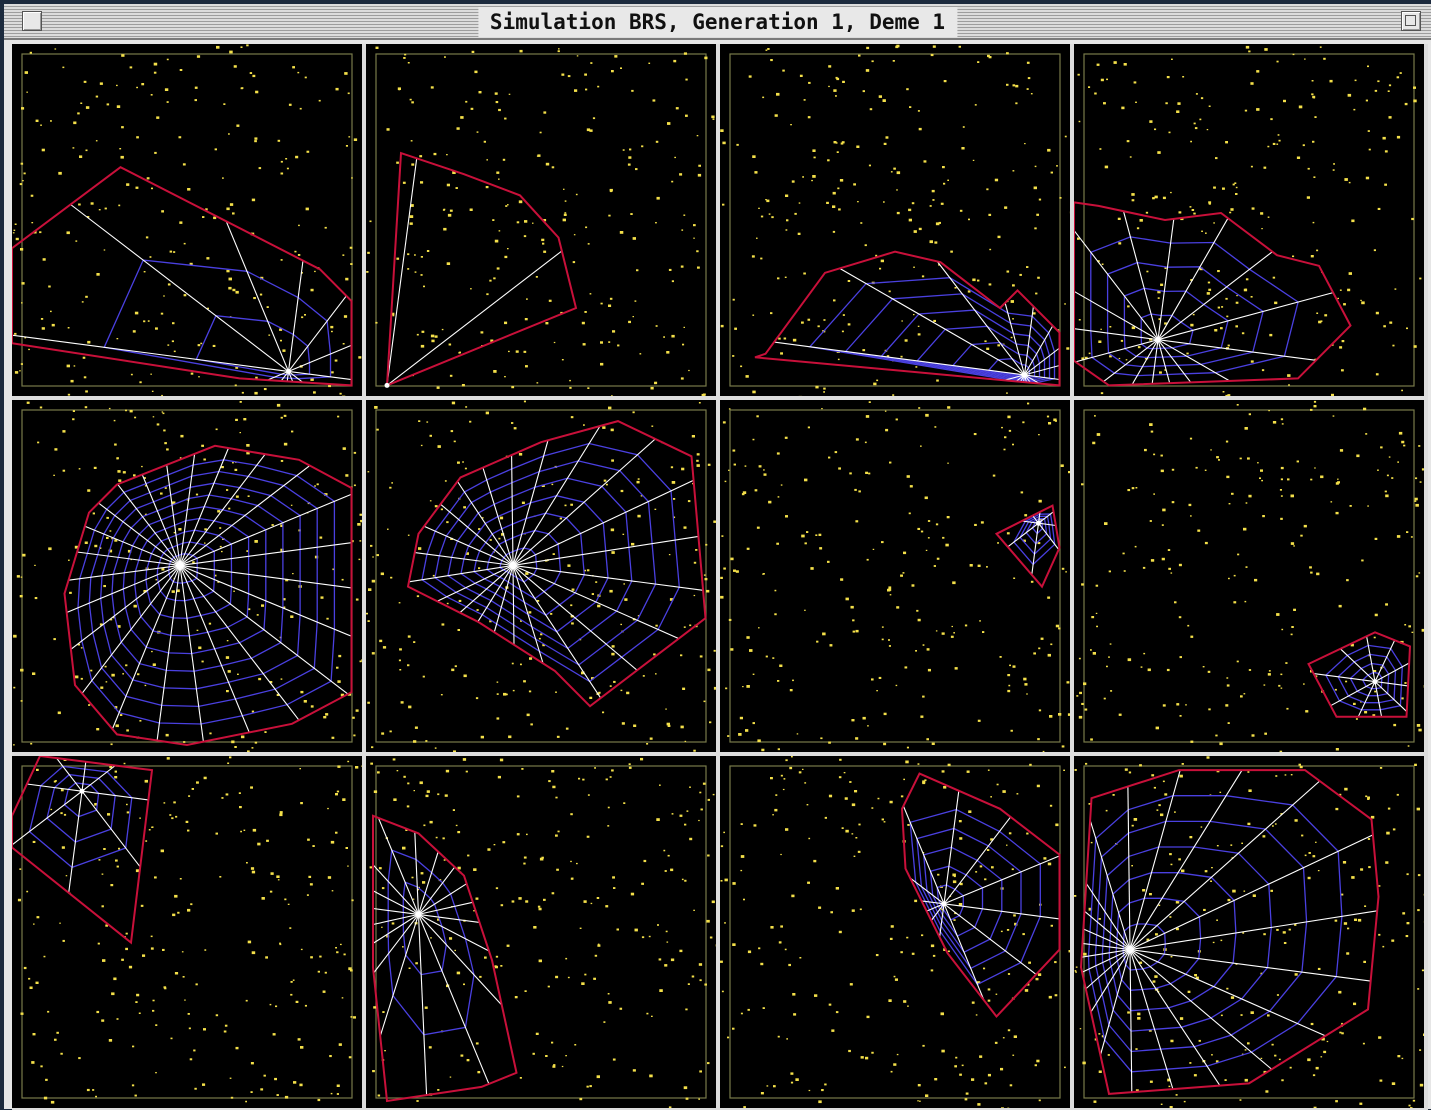  What do you see at coordinates (32, 21) in the screenshot?
I see `close-box-icon` at bounding box center [32, 21].